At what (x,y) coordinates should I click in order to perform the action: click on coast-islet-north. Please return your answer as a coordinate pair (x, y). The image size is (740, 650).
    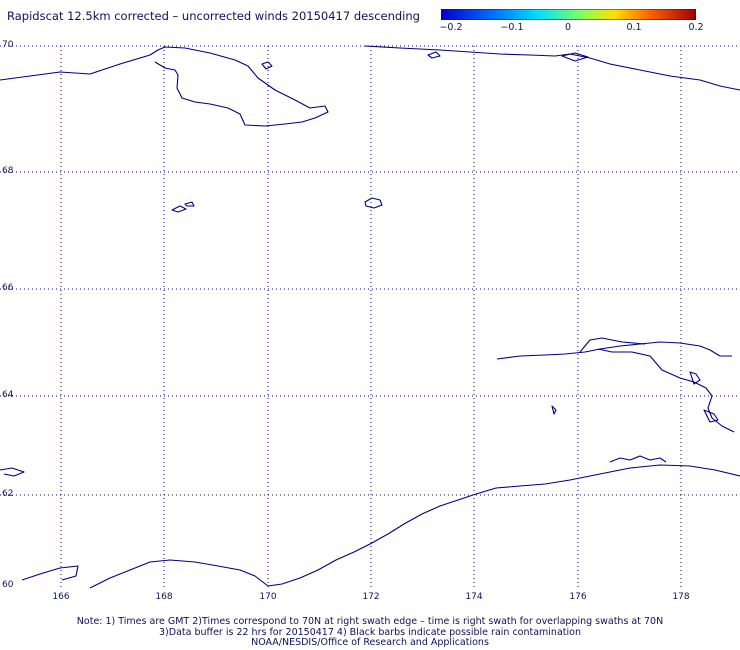
    Looking at the image, I should click on (267, 65).